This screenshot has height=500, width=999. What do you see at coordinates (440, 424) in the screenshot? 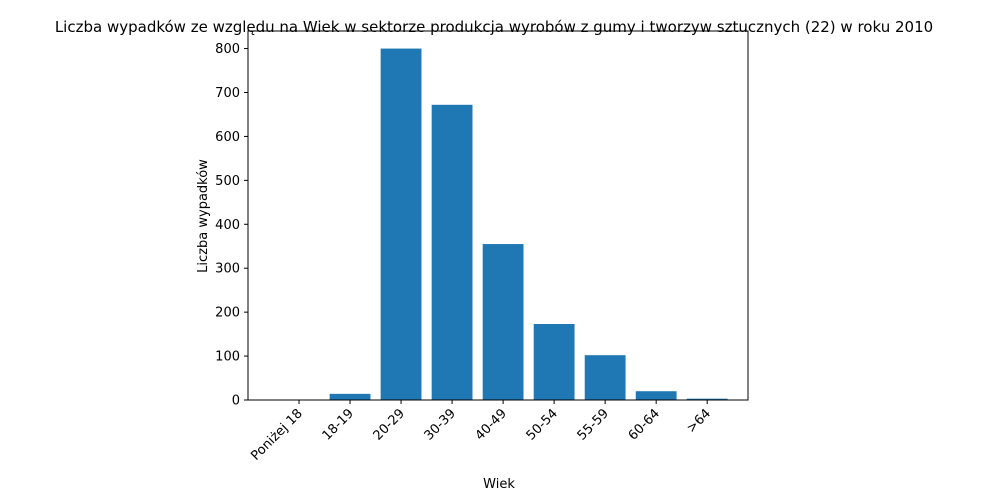
I see `x-tick-label: 30-39` at bounding box center [440, 424].